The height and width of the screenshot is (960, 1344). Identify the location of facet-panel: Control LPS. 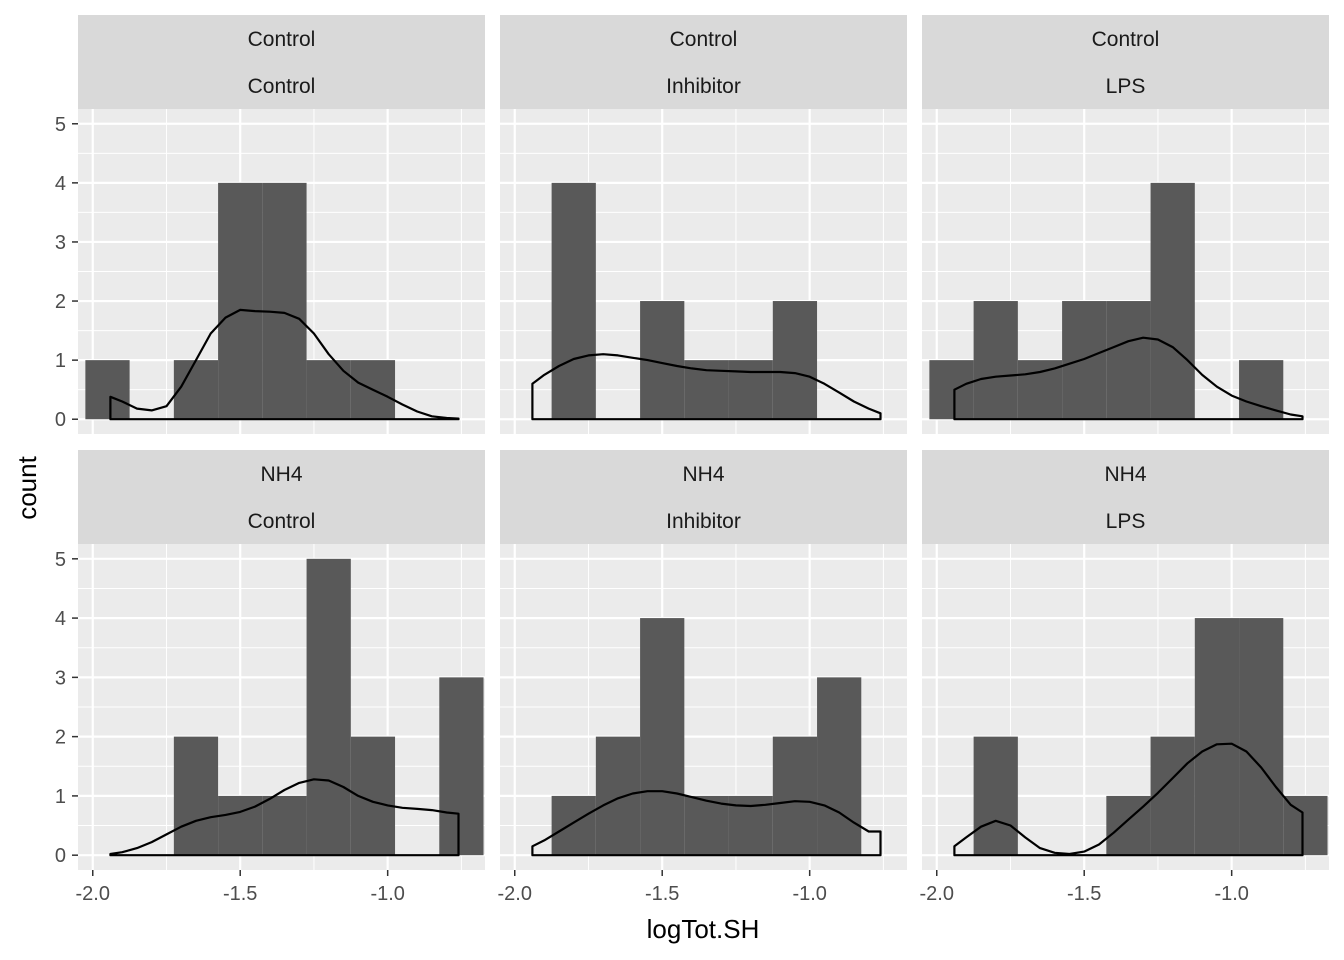
(1125, 224).